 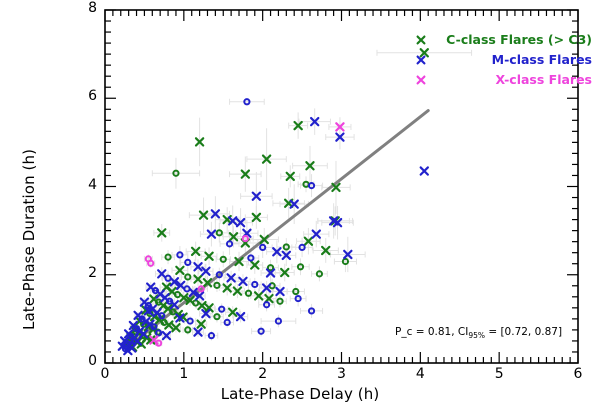 What do you see at coordinates (476, 336) in the screenshot?
I see `annotation-subscript: 95%` at bounding box center [476, 336].